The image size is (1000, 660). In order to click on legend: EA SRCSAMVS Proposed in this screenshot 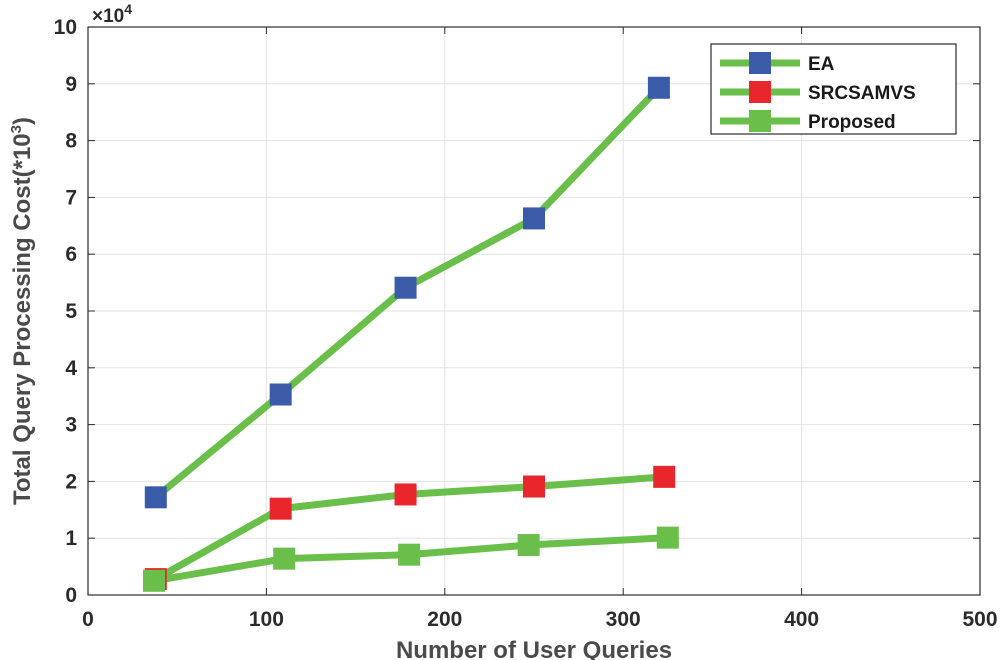, I will do `click(833, 89)`.